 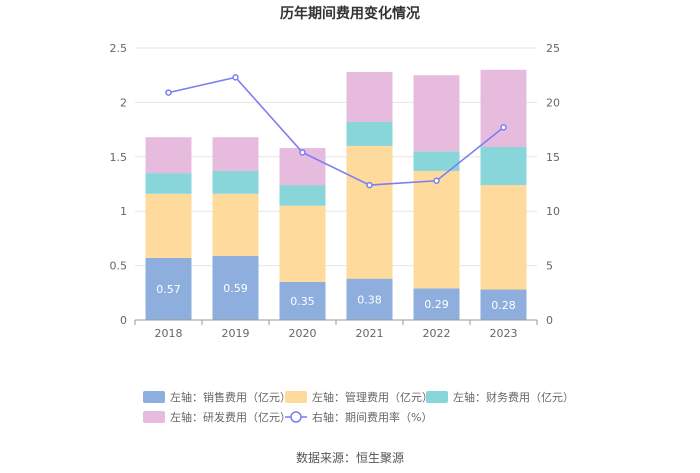 I want to click on bar-data-label: 0.59, so click(x=235, y=288).